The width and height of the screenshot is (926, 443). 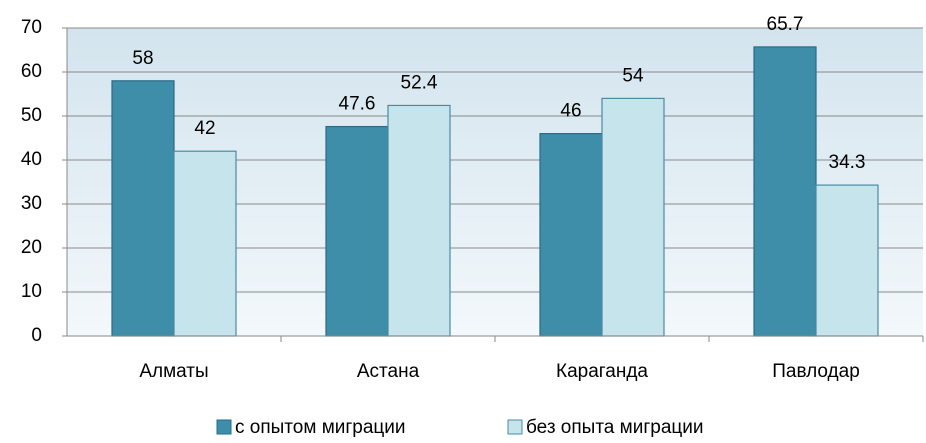 What do you see at coordinates (31, 291) in the screenshot?
I see `y-tick-label: 10` at bounding box center [31, 291].